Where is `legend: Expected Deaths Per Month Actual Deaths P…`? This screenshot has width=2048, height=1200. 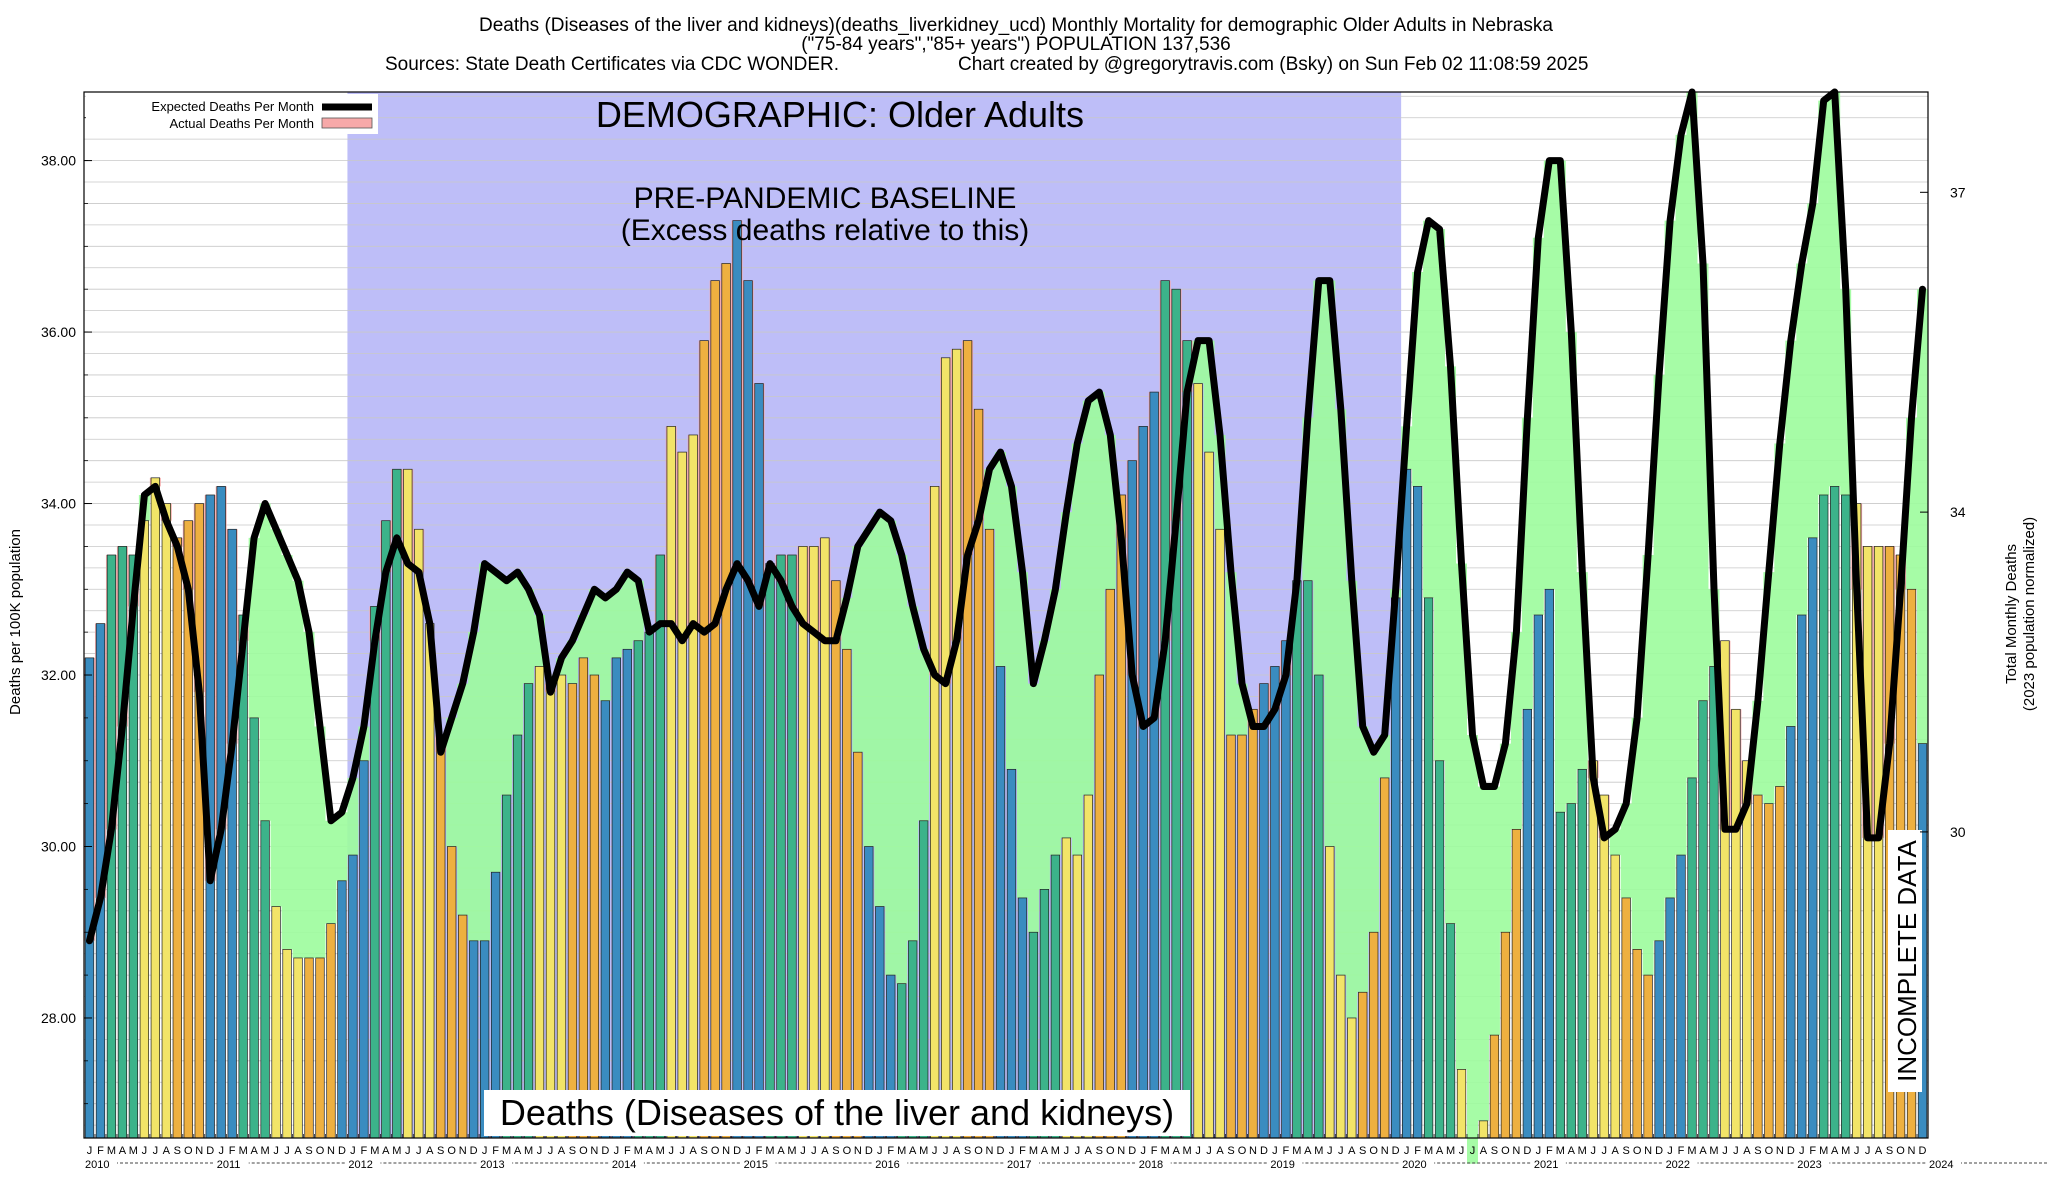
legend: Expected Deaths Per Month Actual Deaths P… is located at coordinates (232, 114).